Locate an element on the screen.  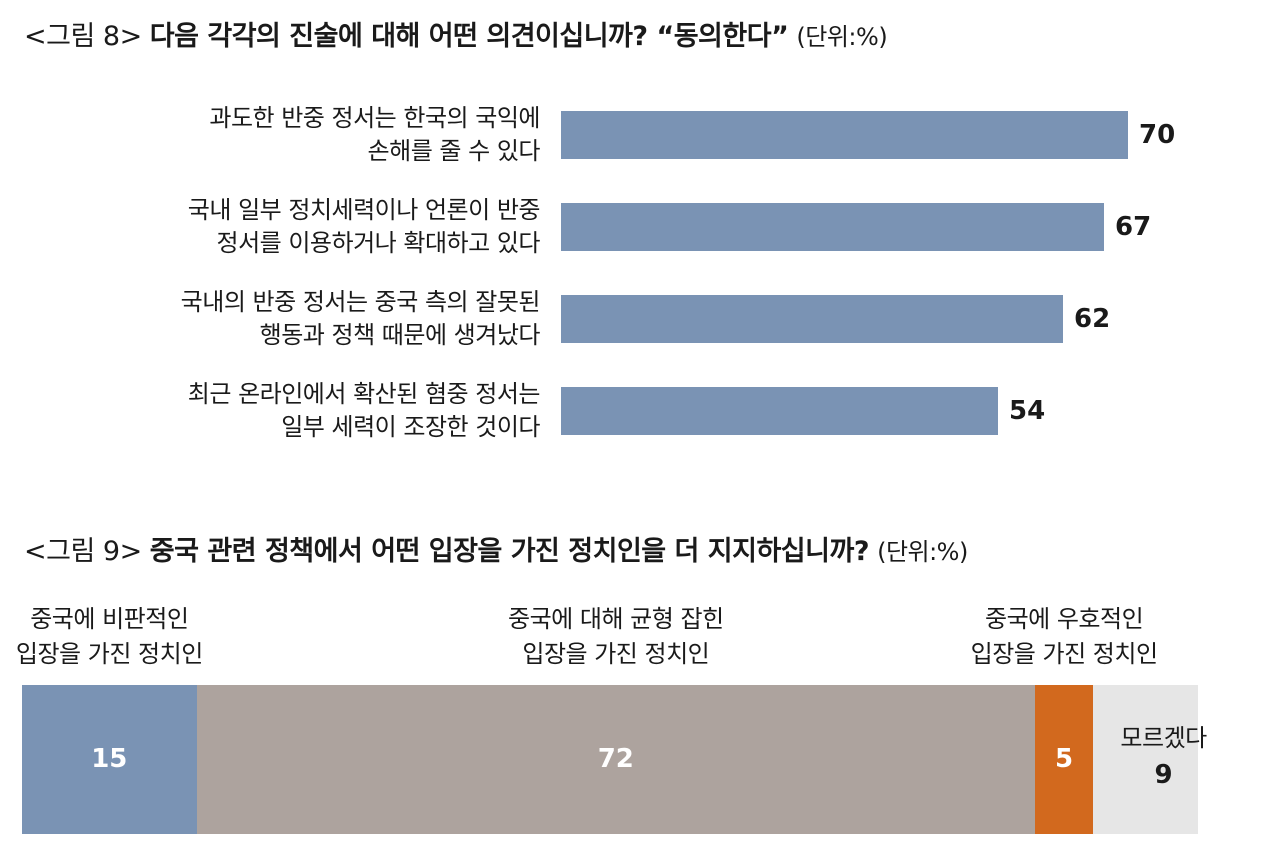
segment-value-label: 9 is located at coordinates (1163, 775).